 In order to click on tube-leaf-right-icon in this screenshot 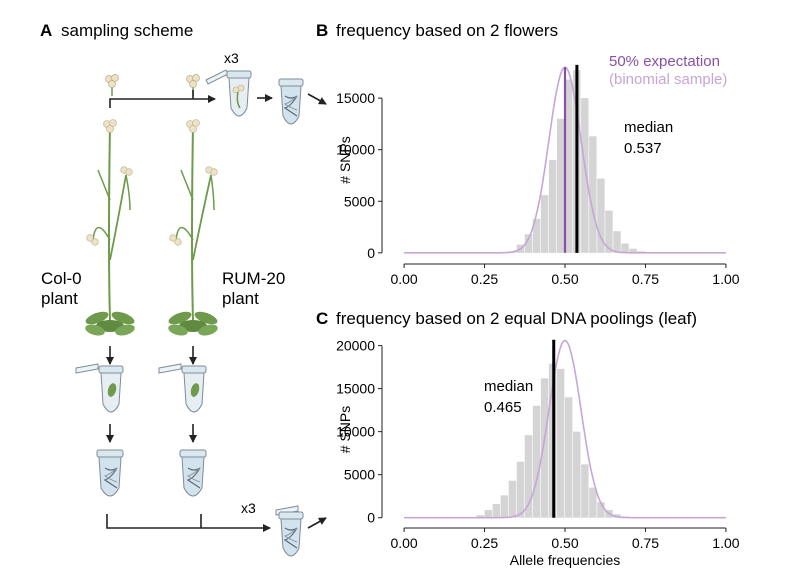, I will do `click(182, 388)`.